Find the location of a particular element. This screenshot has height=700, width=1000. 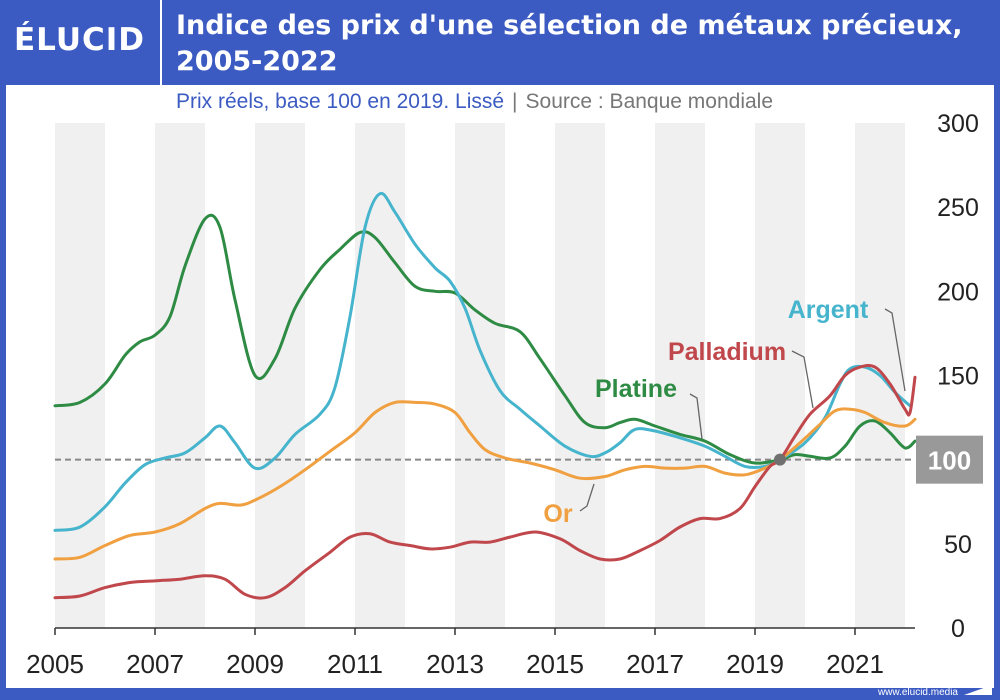

y-tick-label-250: 250 is located at coordinates (958, 208).